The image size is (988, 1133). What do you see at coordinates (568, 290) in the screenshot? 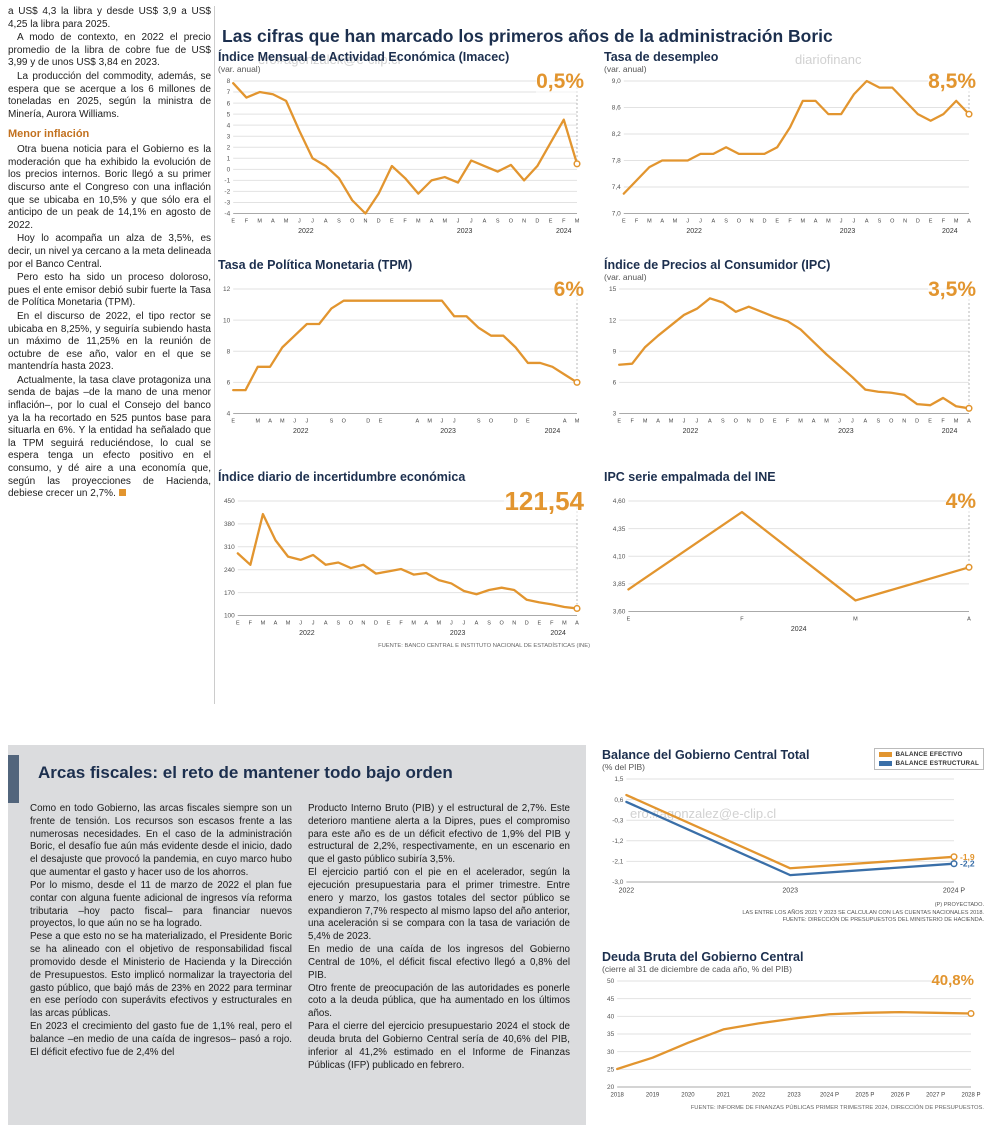
I see `highlight-value: 6%` at bounding box center [568, 290].